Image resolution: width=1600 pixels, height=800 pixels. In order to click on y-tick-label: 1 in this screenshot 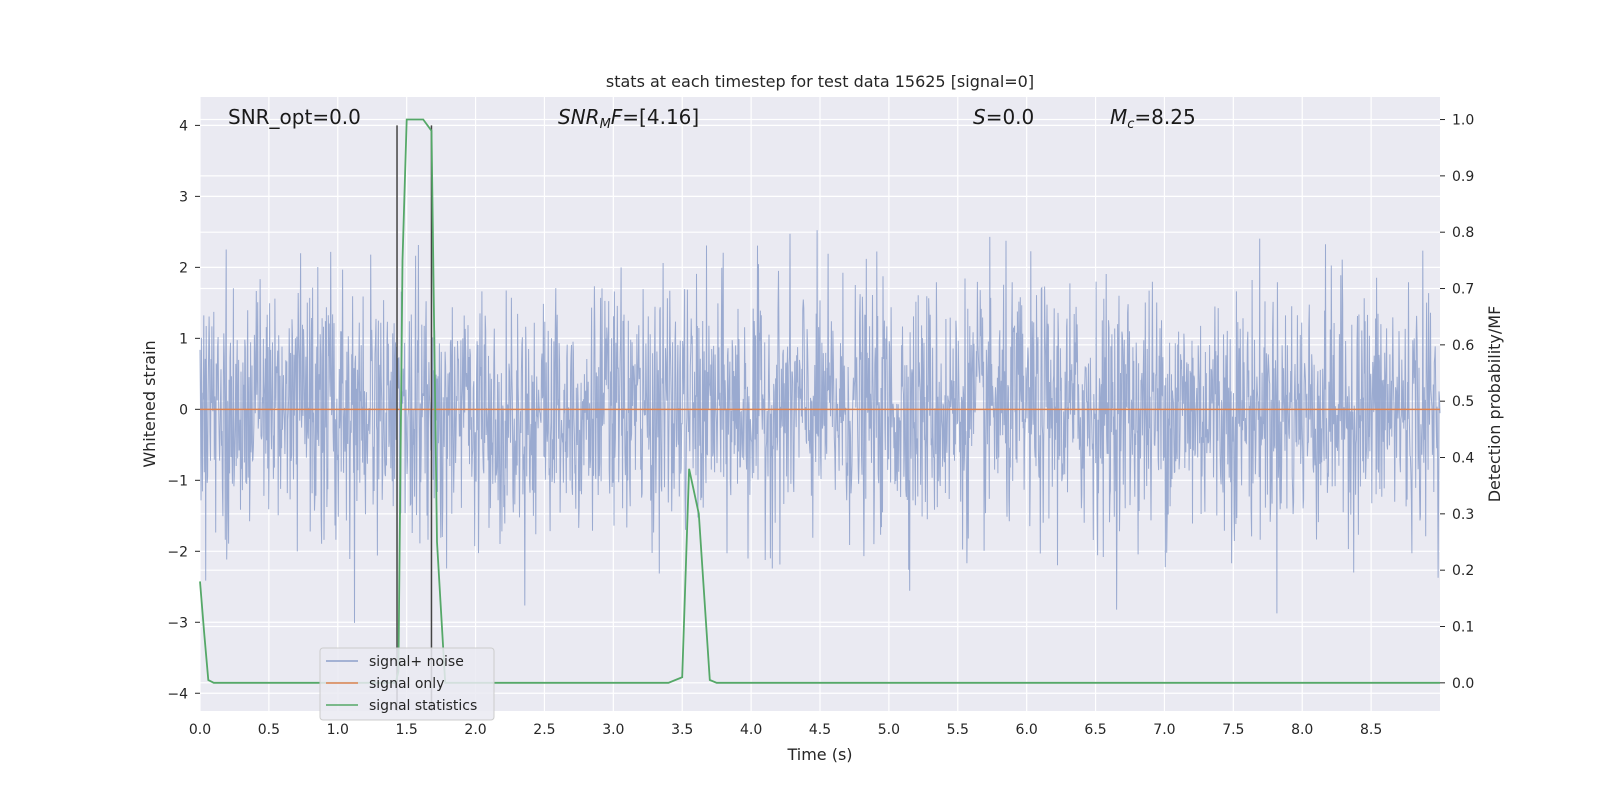, I will do `click(183, 339)`.